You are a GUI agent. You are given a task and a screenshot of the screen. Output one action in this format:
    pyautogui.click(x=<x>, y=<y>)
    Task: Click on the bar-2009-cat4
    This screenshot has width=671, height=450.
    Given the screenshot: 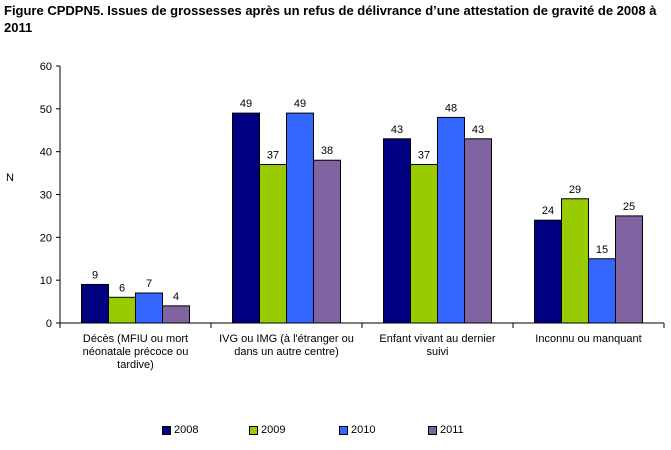 What is the action you would take?
    pyautogui.click(x=575, y=261)
    